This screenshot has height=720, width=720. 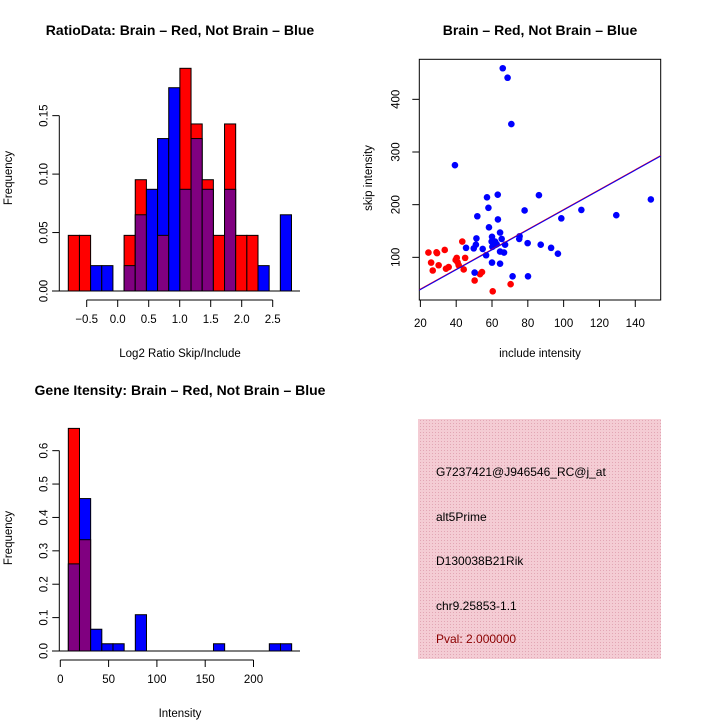 I want to click on pval-text: Pval: 2.000000, so click(x=476, y=639).